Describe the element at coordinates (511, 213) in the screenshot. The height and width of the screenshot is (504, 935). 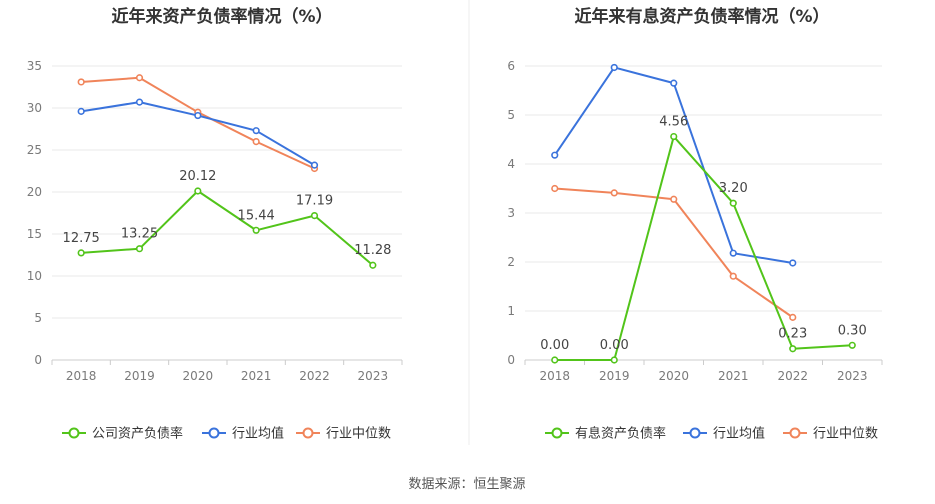
I see `y-tick-label: 3` at that location.